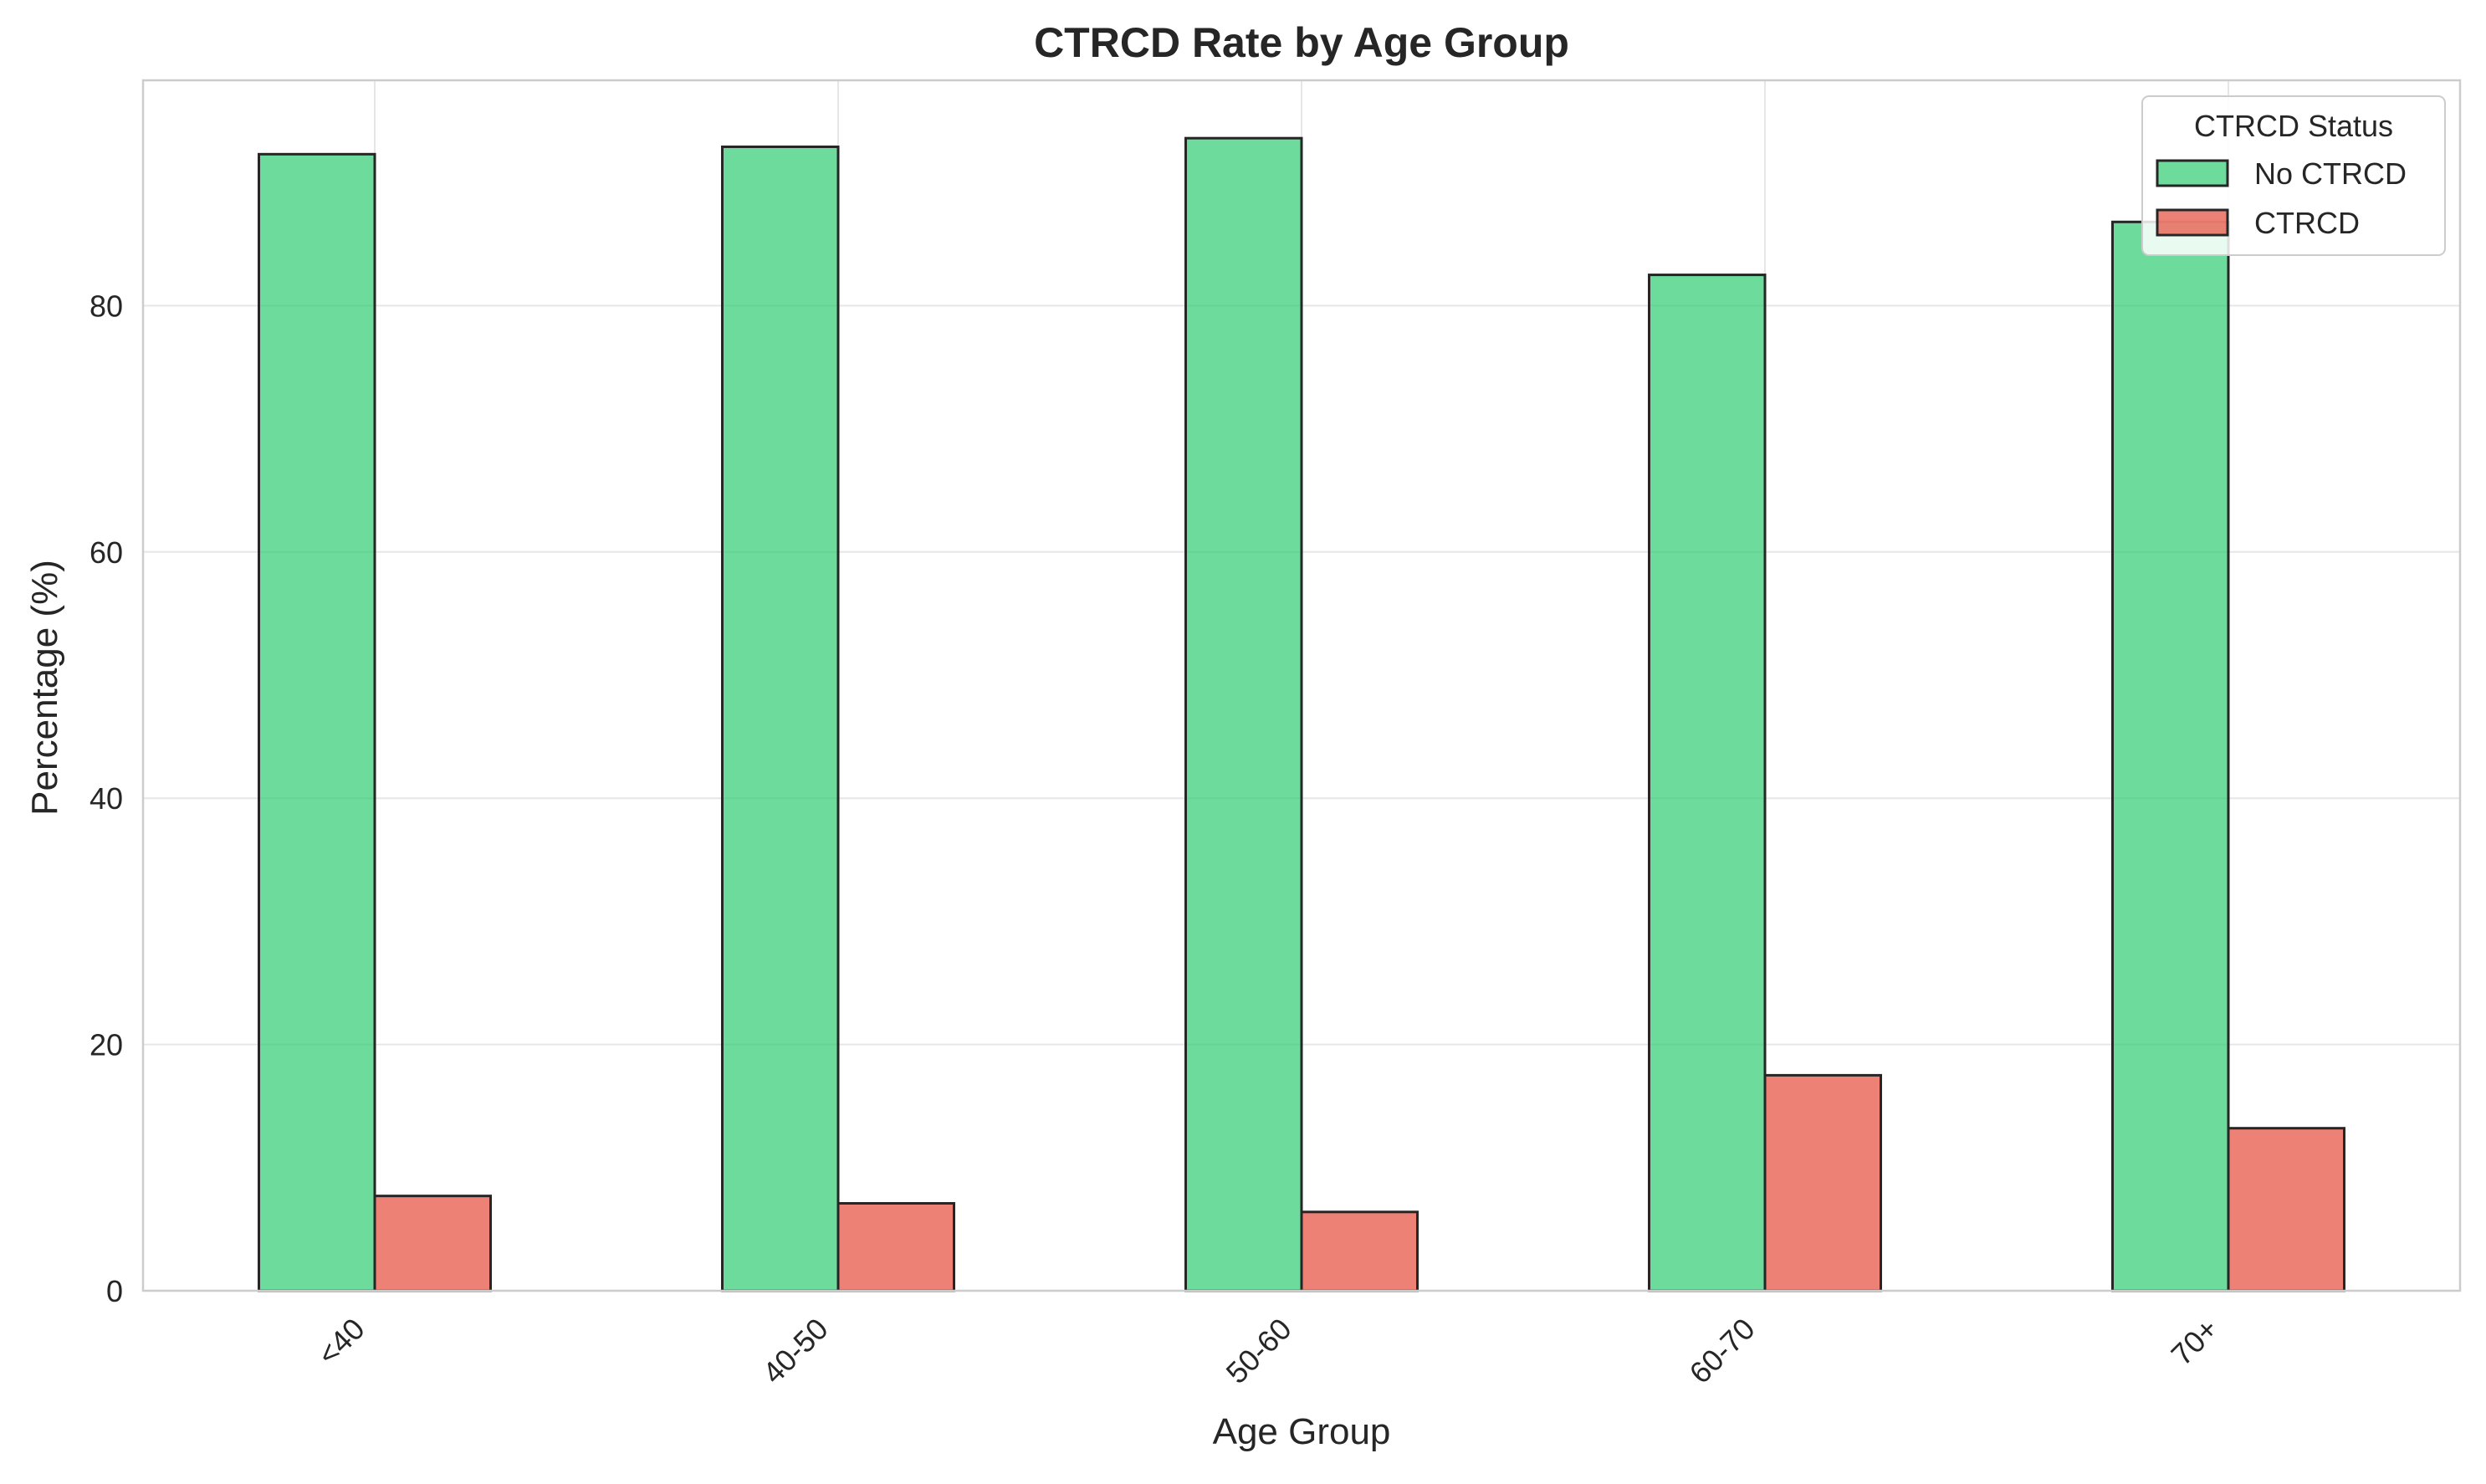 The height and width of the screenshot is (1484, 2486). What do you see at coordinates (2193, 173) in the screenshot?
I see `legend-swatch-no-ctrcd` at bounding box center [2193, 173].